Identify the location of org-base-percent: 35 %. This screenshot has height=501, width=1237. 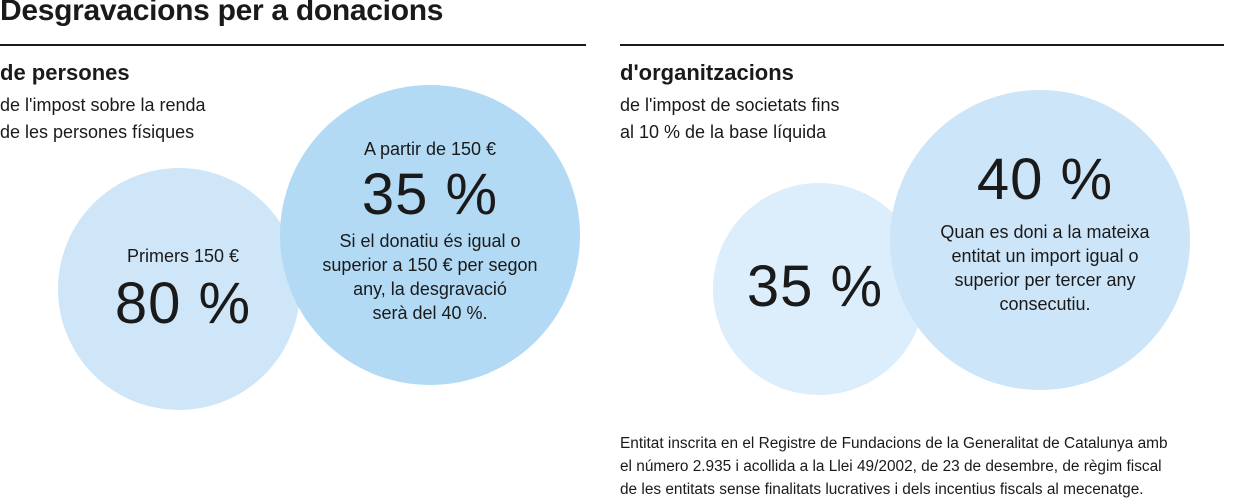
(815, 286).